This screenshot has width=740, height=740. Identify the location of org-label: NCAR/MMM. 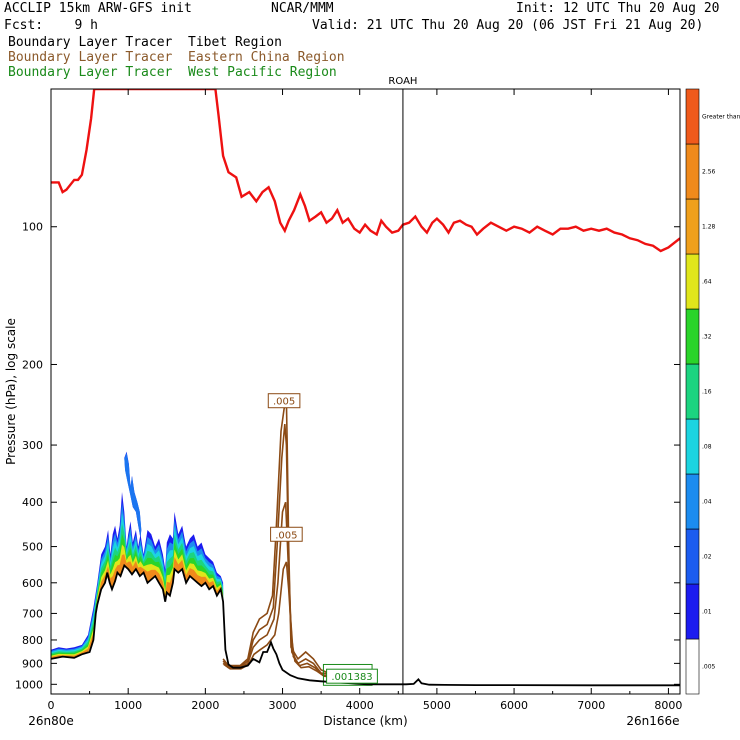
(302, 8).